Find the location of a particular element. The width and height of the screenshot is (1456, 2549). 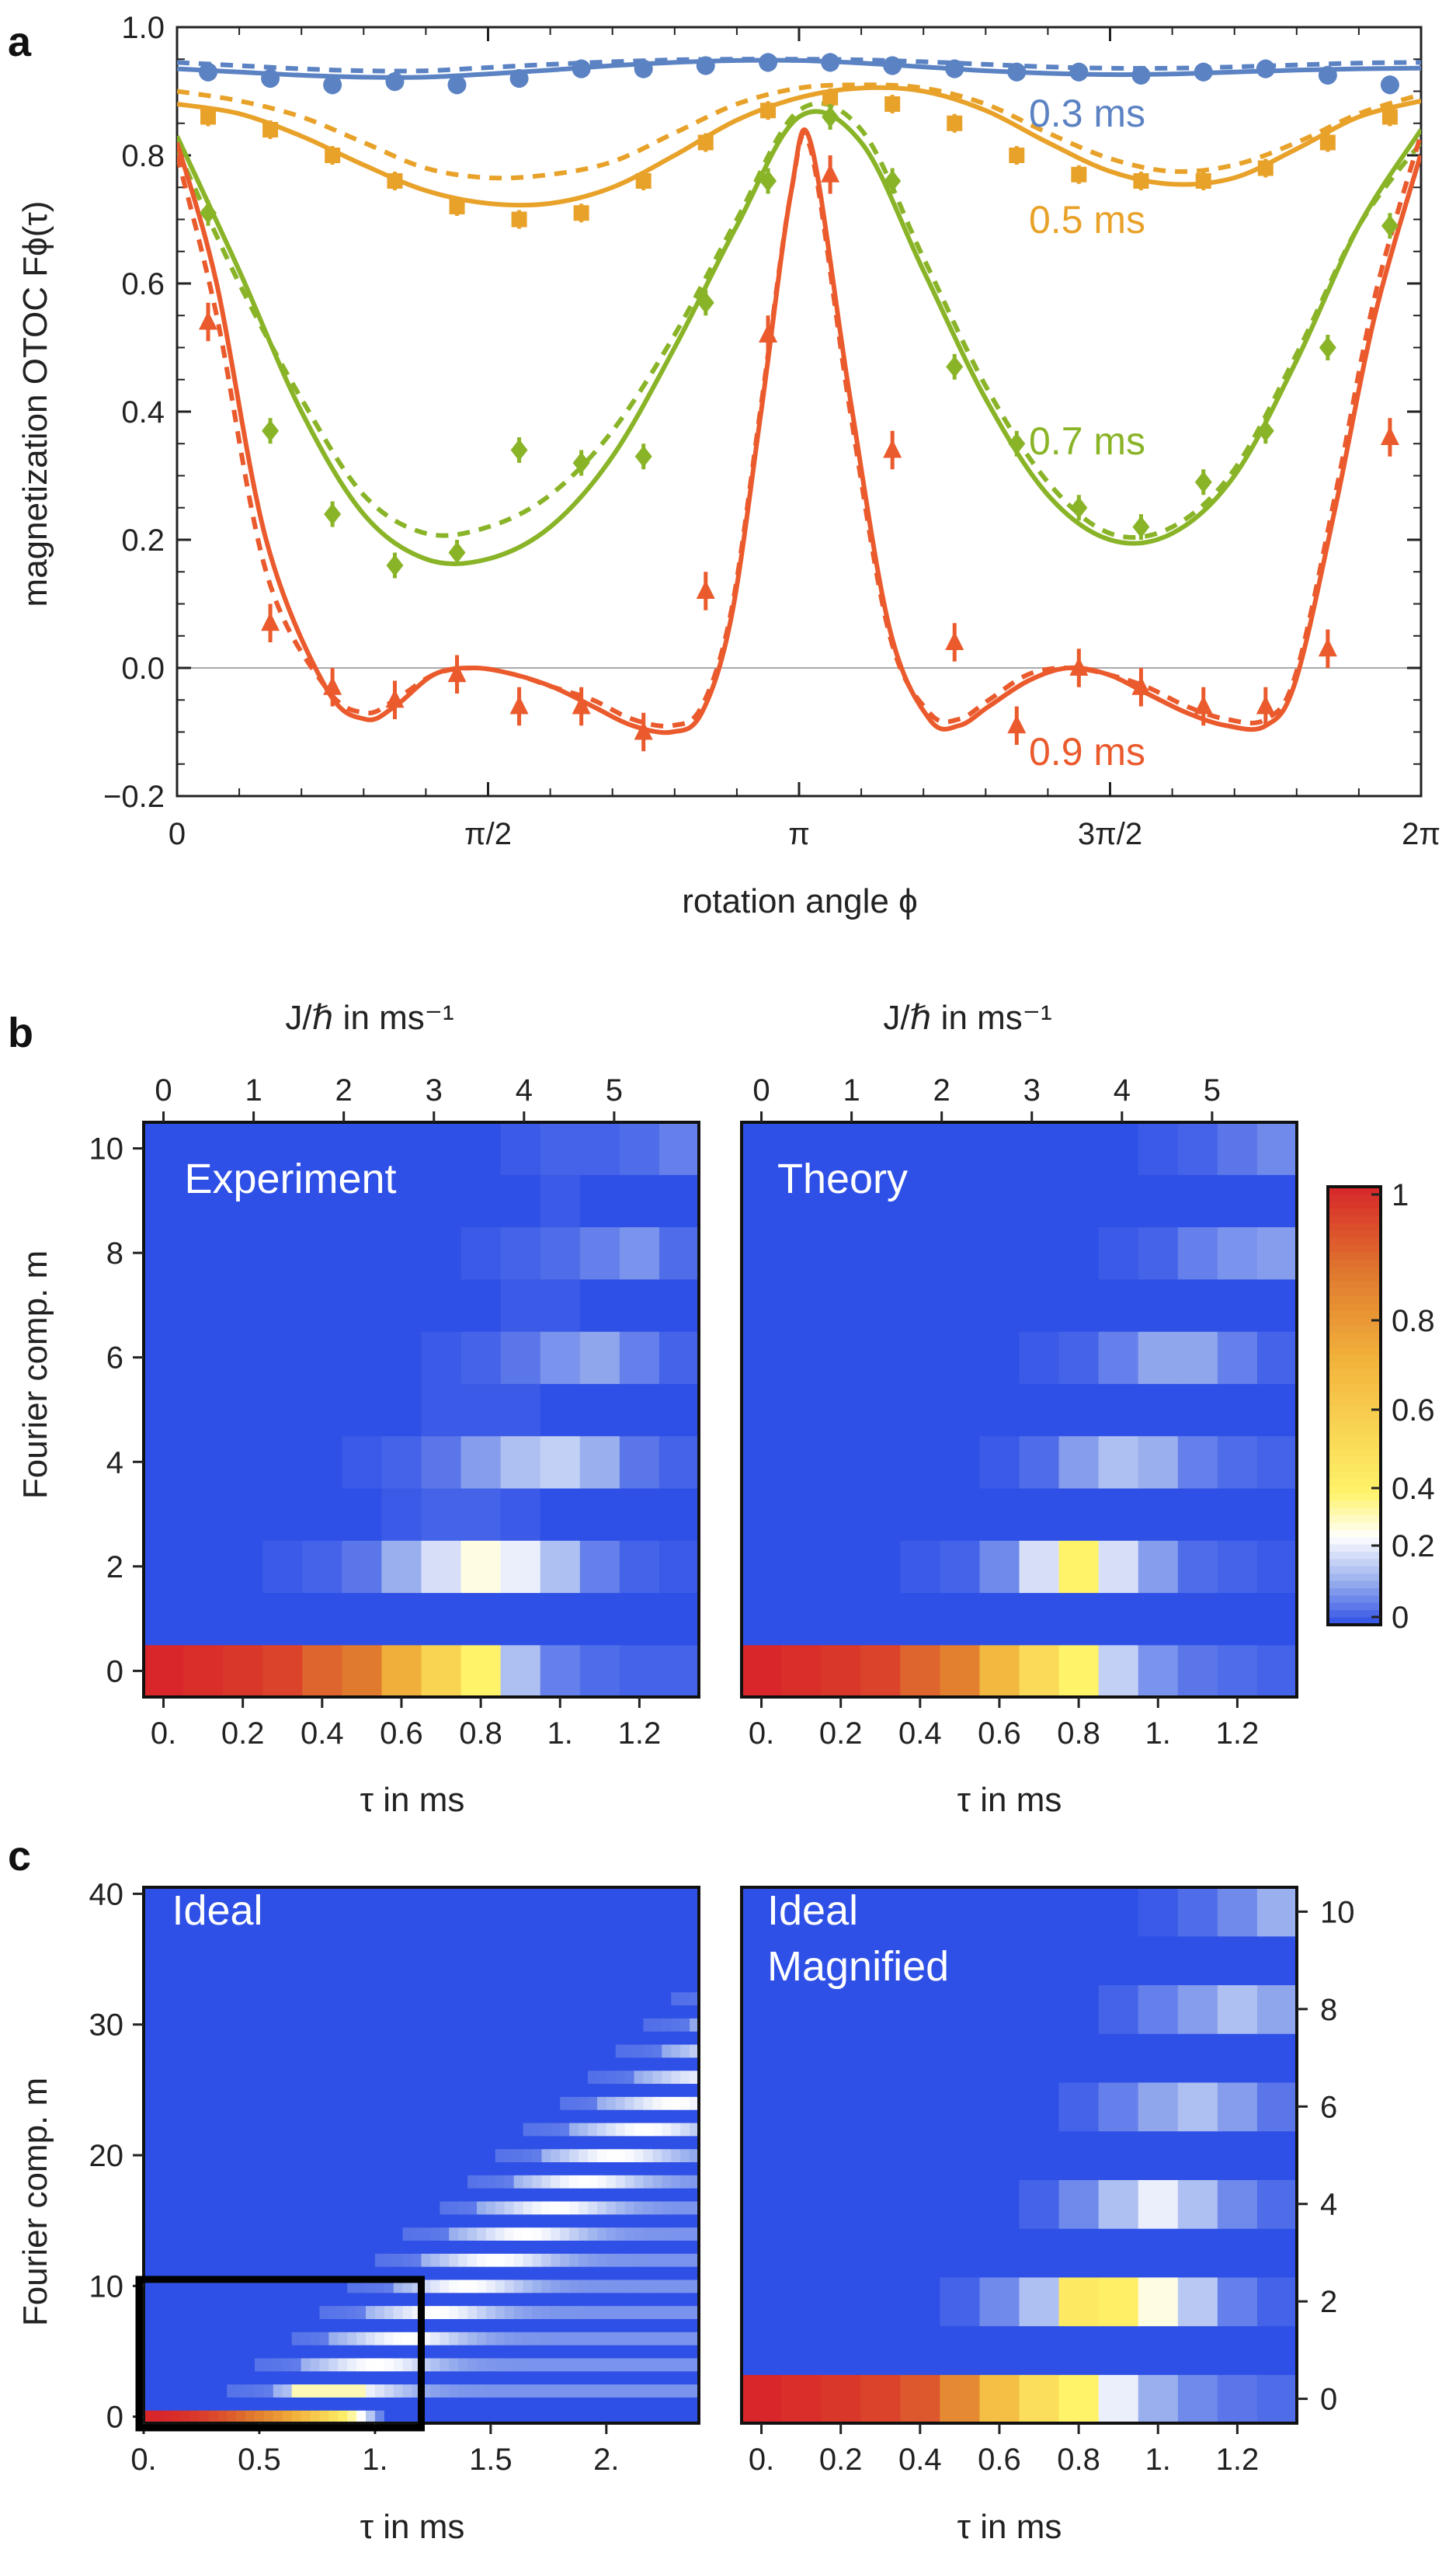

colorbar-segment is located at coordinates (1354, 1511).